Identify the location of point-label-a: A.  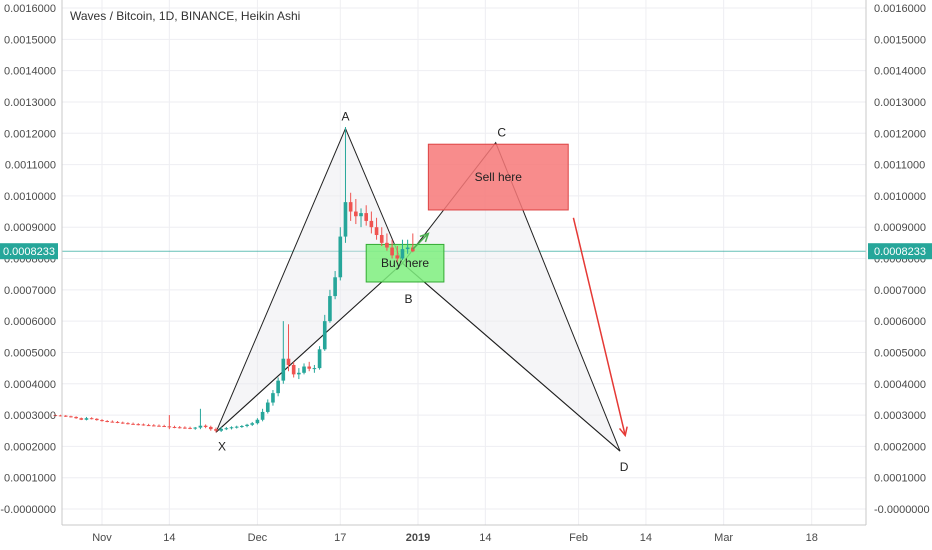
(345, 117).